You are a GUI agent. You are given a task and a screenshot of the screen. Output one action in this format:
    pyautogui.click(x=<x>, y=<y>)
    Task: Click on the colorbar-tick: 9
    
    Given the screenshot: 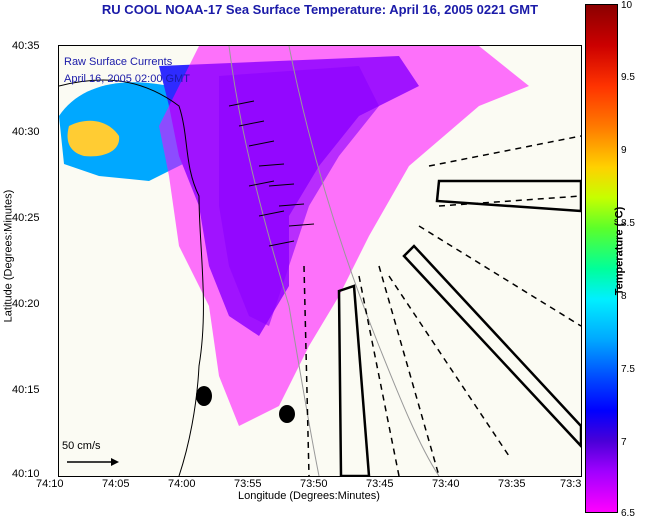 What is the action you would take?
    pyautogui.click(x=624, y=150)
    